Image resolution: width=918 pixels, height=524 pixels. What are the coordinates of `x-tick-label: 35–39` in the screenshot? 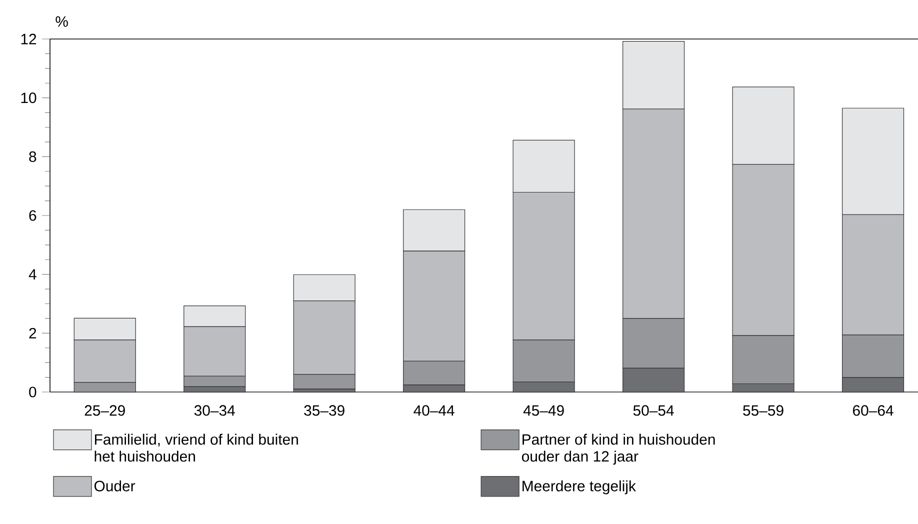 It's located at (324, 410).